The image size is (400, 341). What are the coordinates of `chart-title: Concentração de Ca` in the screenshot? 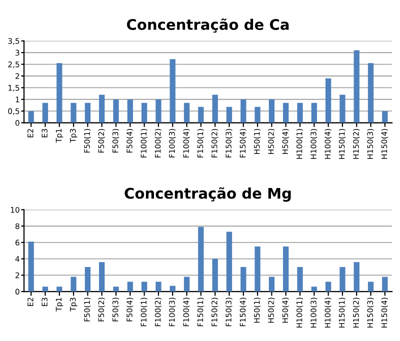 It's located at (207, 25).